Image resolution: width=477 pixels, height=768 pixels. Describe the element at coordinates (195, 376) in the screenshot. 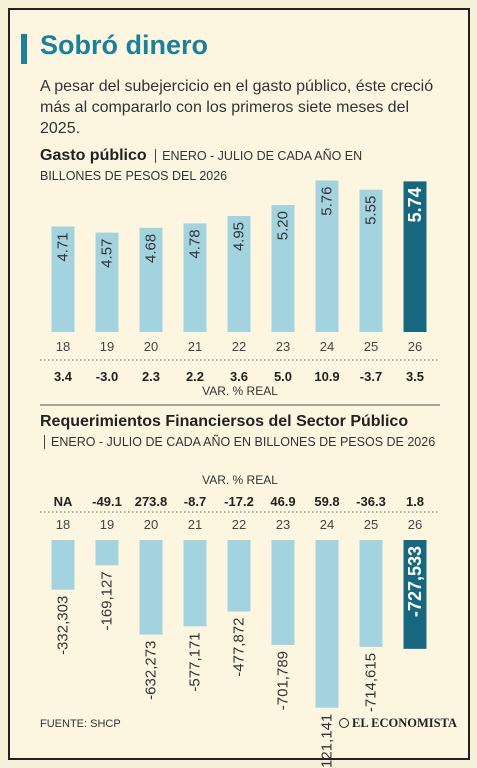

I see `variation-value: 2.2` at that location.